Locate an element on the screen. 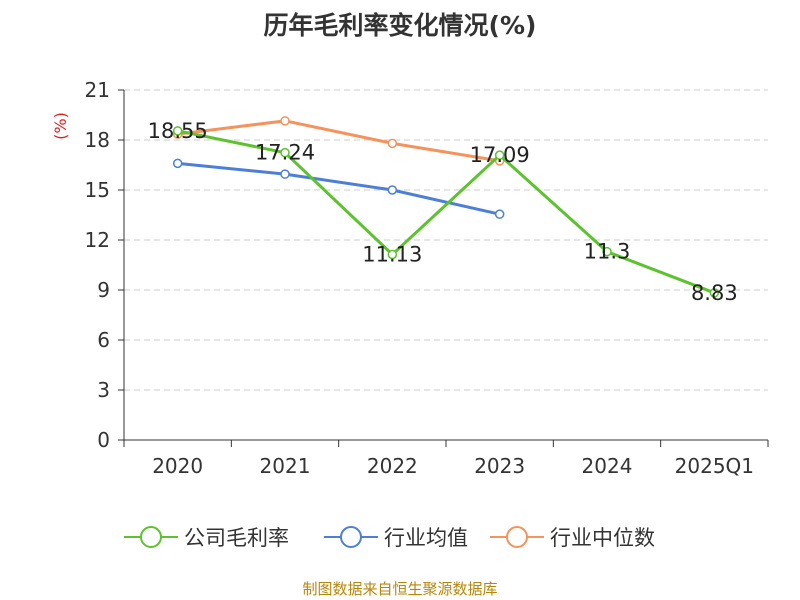 Image resolution: width=800 pixels, height=600 pixels. data-label: 8.83 is located at coordinates (714, 293).